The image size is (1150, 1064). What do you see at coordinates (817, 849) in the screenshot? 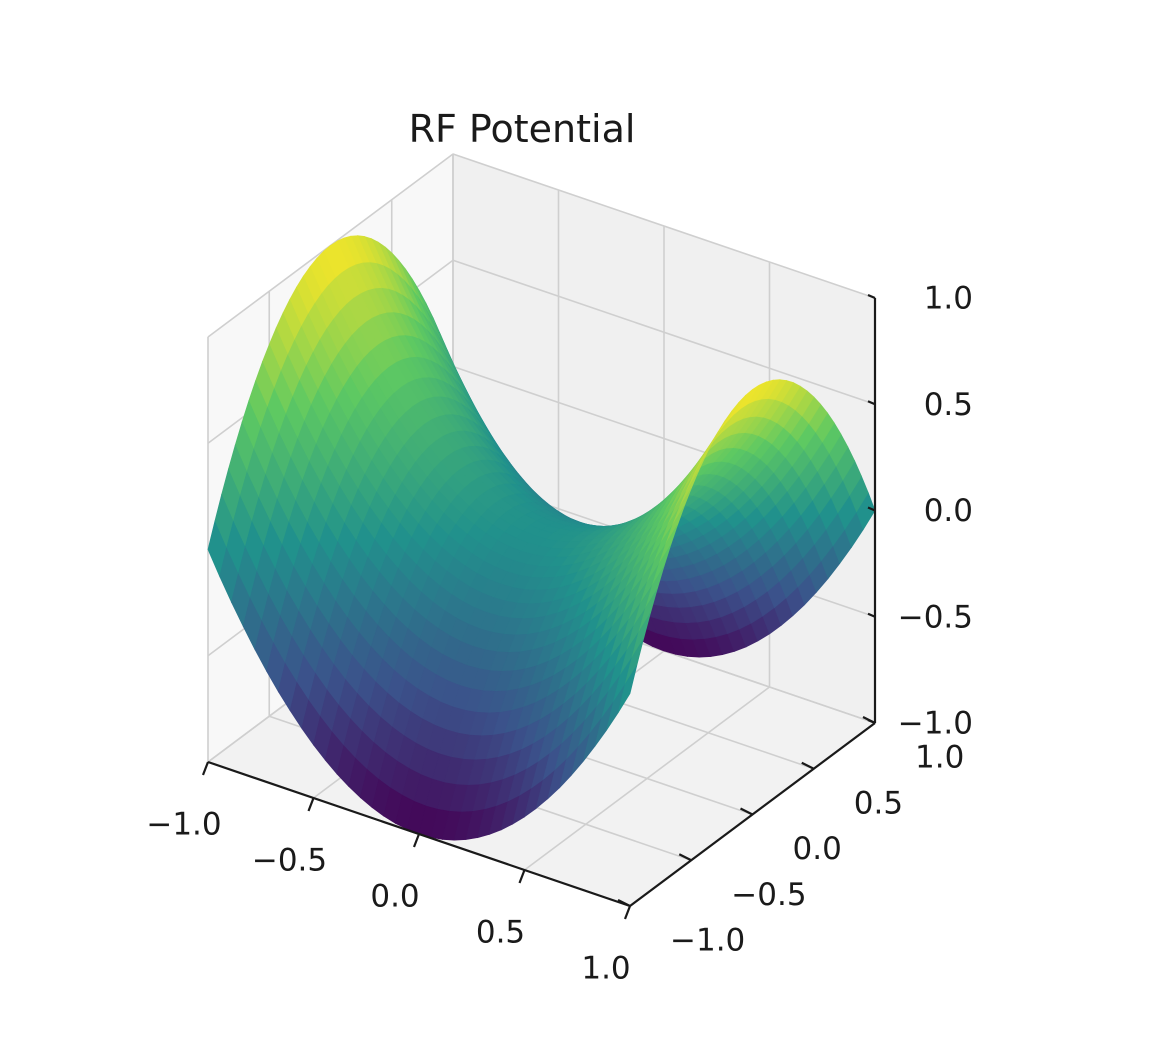
I see `y-tick-label: 0.0` at bounding box center [817, 849].